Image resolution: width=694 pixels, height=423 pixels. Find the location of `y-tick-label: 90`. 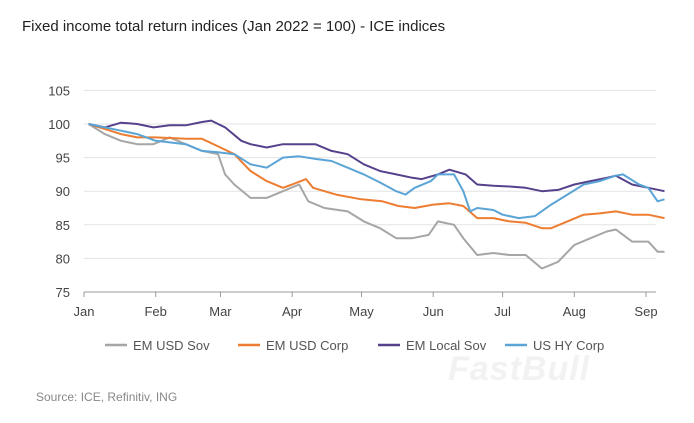

y-tick-label: 90 is located at coordinates (63, 191).